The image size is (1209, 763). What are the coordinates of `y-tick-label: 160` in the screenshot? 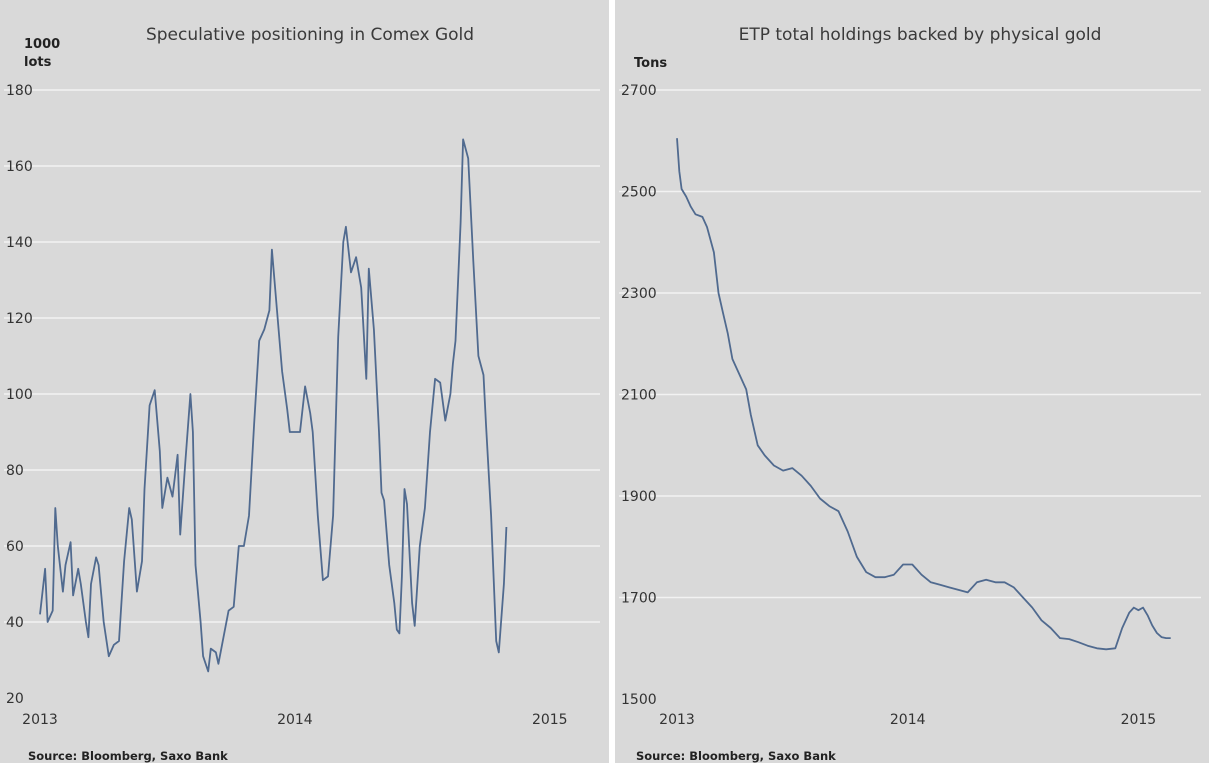 It's located at (19, 167).